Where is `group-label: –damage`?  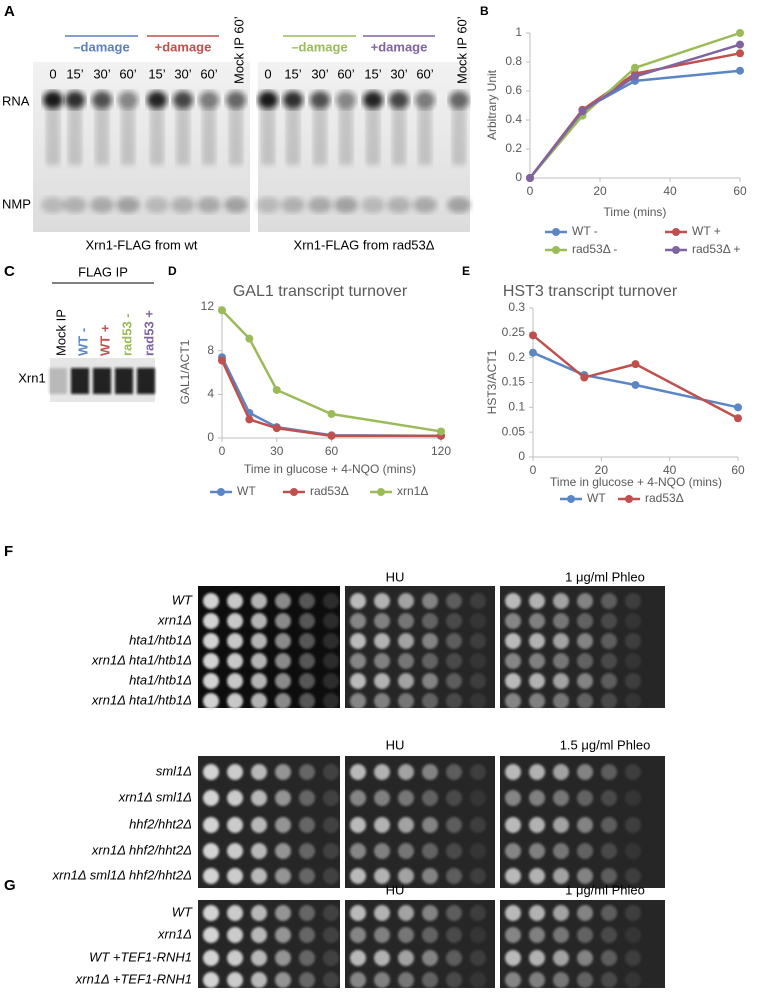 group-label: –damage is located at coordinates (101, 46).